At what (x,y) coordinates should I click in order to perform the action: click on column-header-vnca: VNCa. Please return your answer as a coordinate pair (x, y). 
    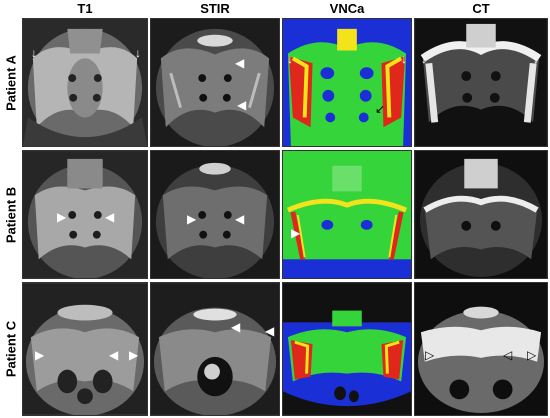
    Looking at the image, I should click on (347, 8).